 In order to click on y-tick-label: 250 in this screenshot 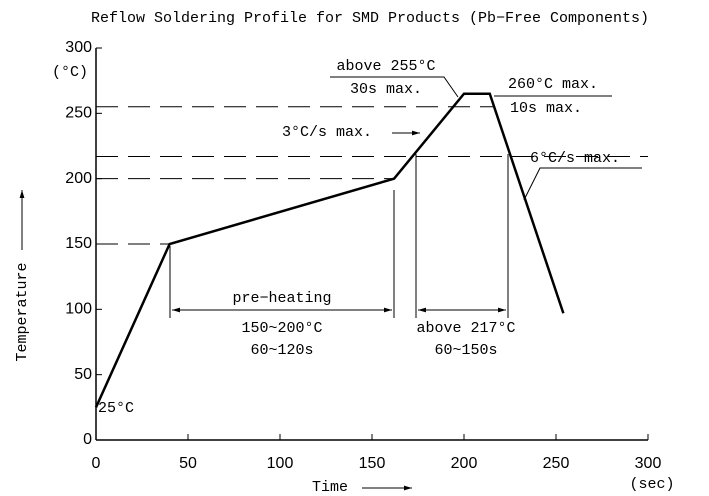, I will do `click(78, 113)`.